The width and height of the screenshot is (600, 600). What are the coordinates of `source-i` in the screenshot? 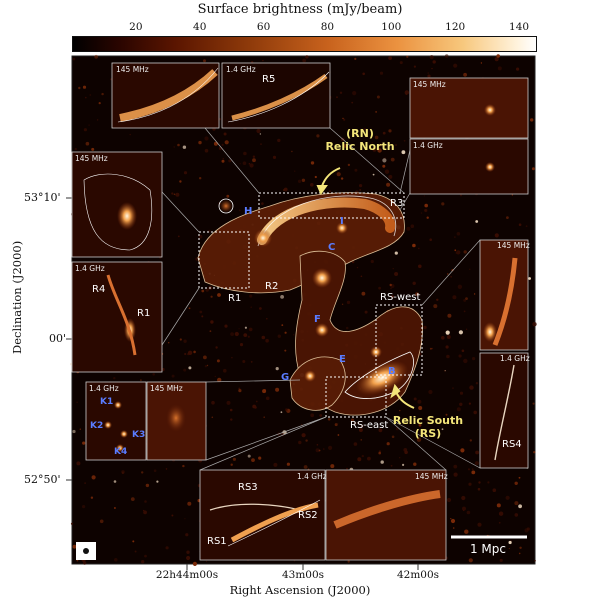 It's located at (342, 228).